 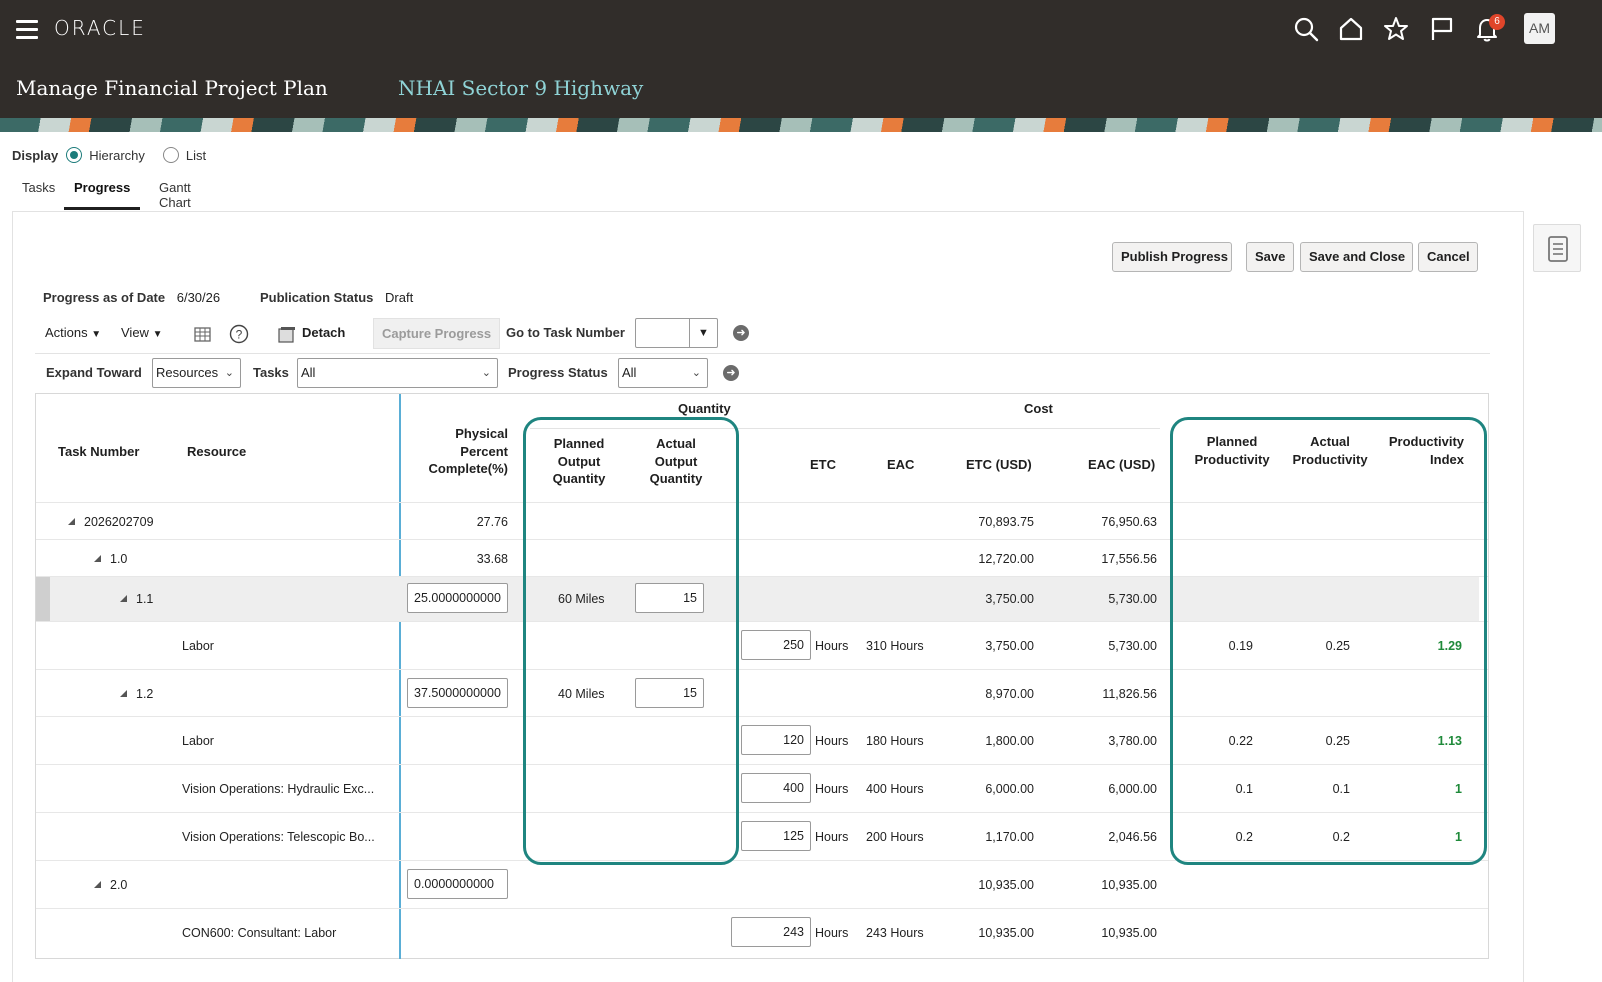 I want to click on detach-icon, so click(x=287, y=334).